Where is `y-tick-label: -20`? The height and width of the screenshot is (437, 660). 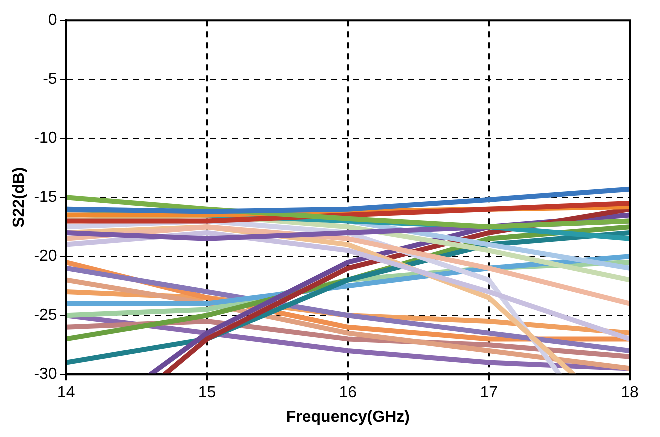 y-tick-label: -20 is located at coordinates (46, 257).